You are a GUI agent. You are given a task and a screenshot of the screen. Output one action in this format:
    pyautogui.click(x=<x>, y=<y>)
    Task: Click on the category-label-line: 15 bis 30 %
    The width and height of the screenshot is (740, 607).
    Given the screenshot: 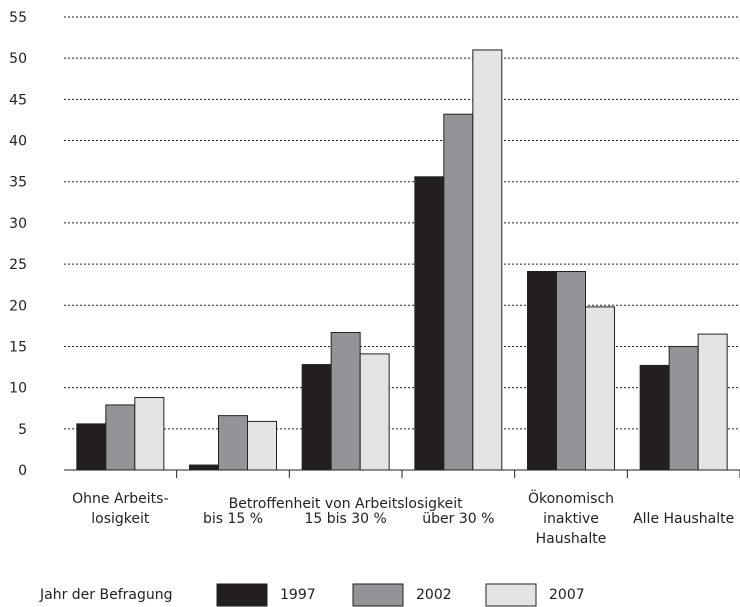 What is the action you would take?
    pyautogui.click(x=345, y=519)
    